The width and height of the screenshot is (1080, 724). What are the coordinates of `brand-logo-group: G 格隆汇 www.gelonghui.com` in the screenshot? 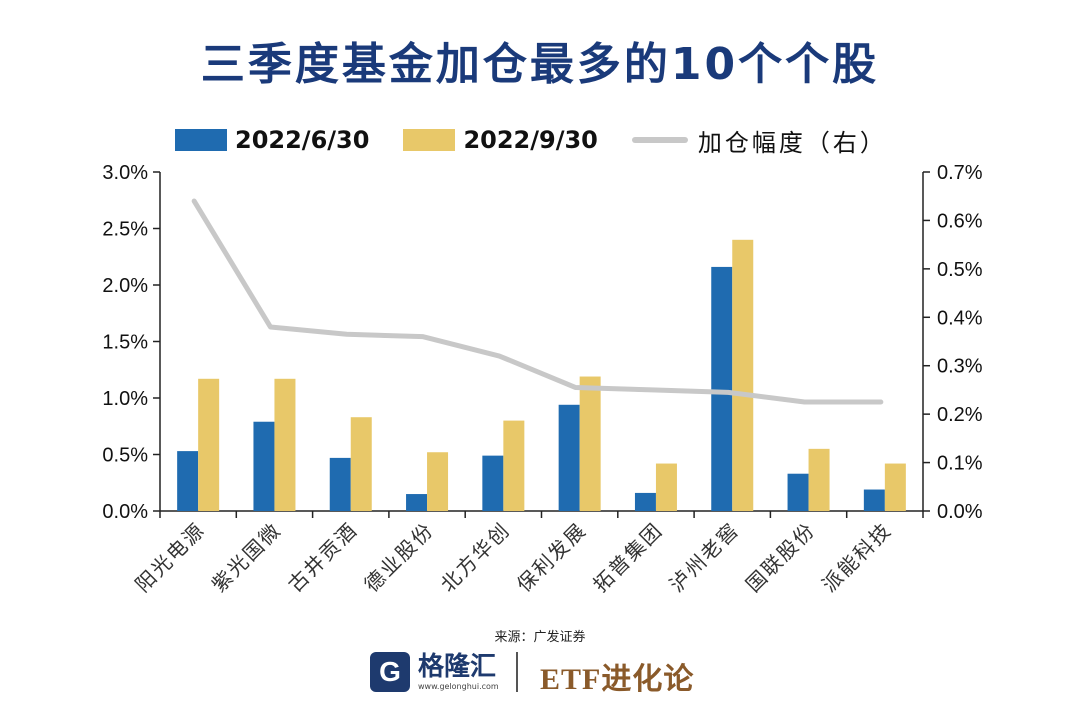 It's located at (434, 672).